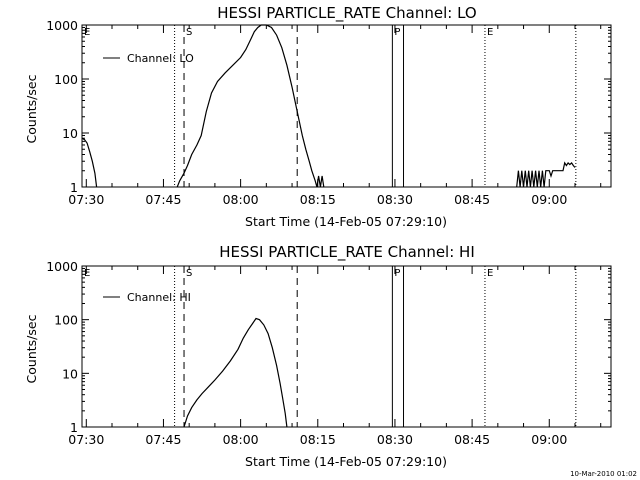 The width and height of the screenshot is (640, 480). What do you see at coordinates (603, 474) in the screenshot?
I see `footer-timestamp: 10-Mar-2010 01:02` at bounding box center [603, 474].